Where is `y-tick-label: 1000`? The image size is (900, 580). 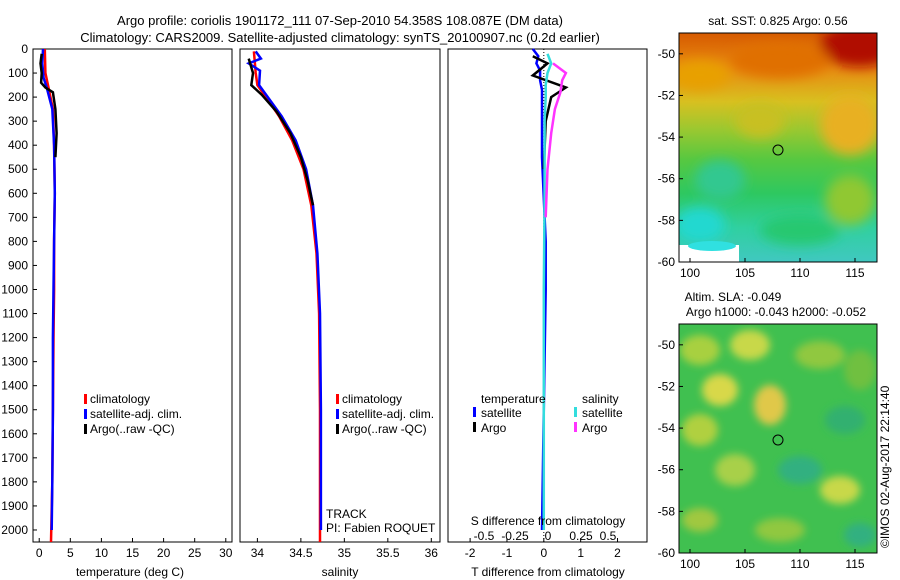
y-tick-label: 1000 is located at coordinates (14, 289).